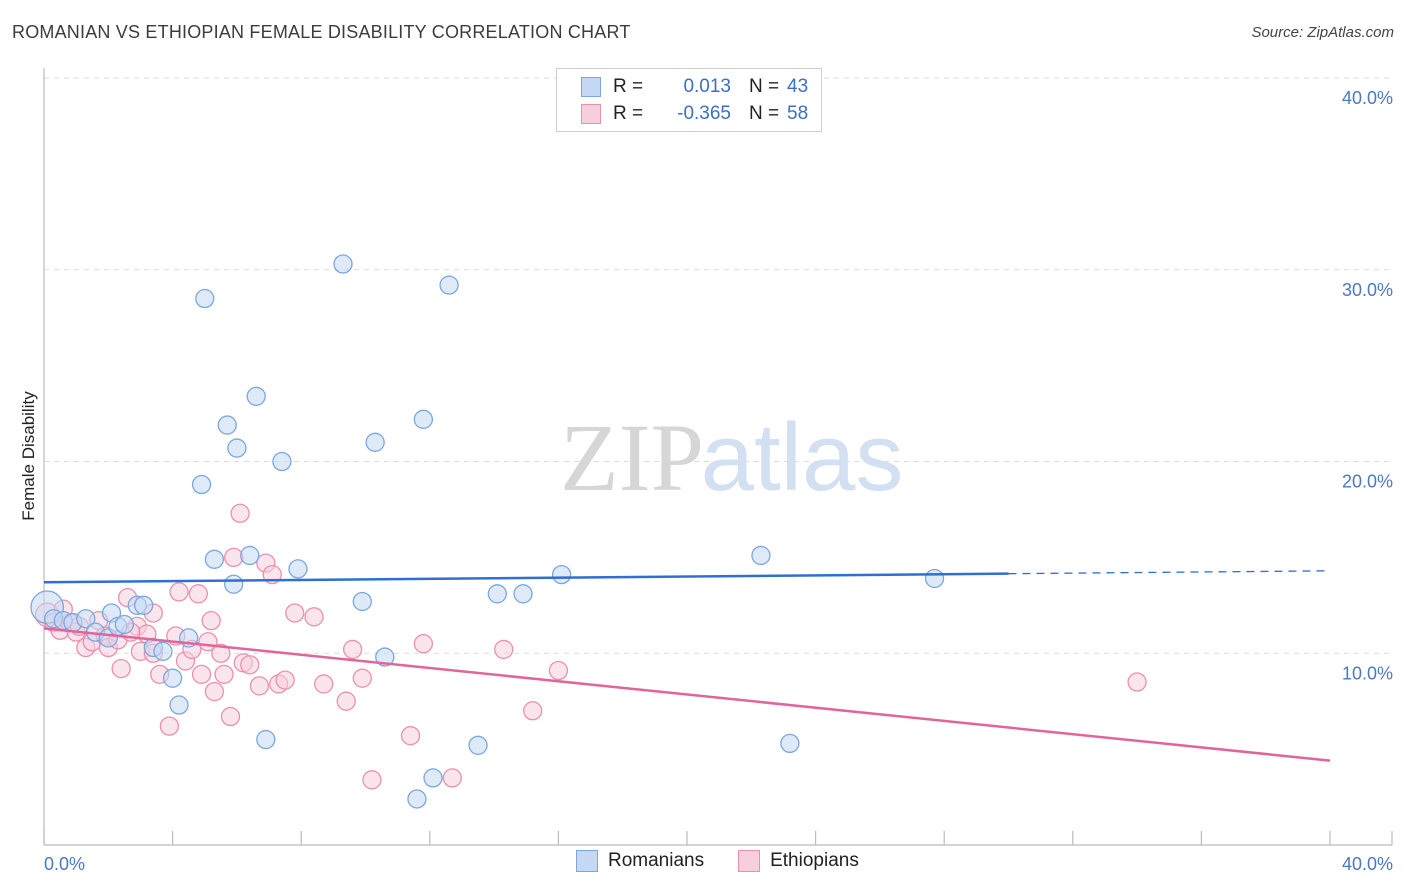 Image resolution: width=1406 pixels, height=892 pixels. I want to click on watermark-atlas: atlas, so click(802, 457).